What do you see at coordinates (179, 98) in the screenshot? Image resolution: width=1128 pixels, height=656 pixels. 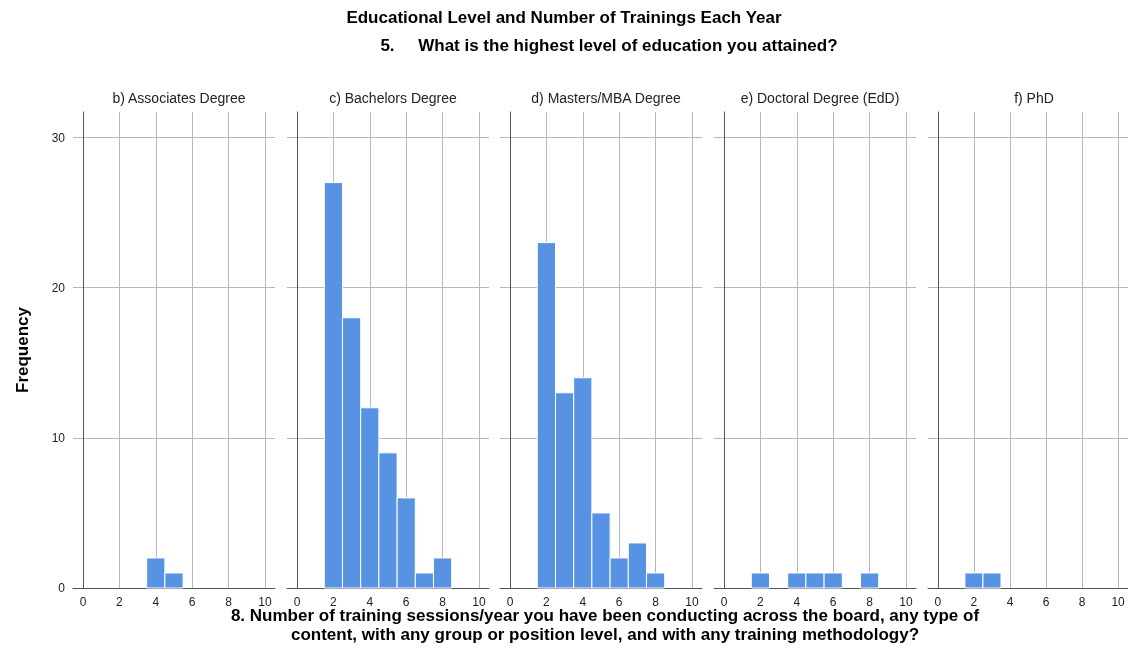 I see `chart-title: b) Associates Degree` at bounding box center [179, 98].